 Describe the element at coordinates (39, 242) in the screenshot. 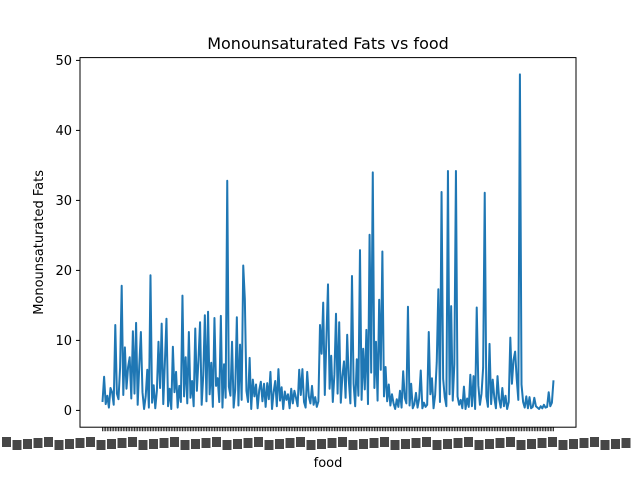

I see `y-axis-label: Monounsaturated Fats` at that location.